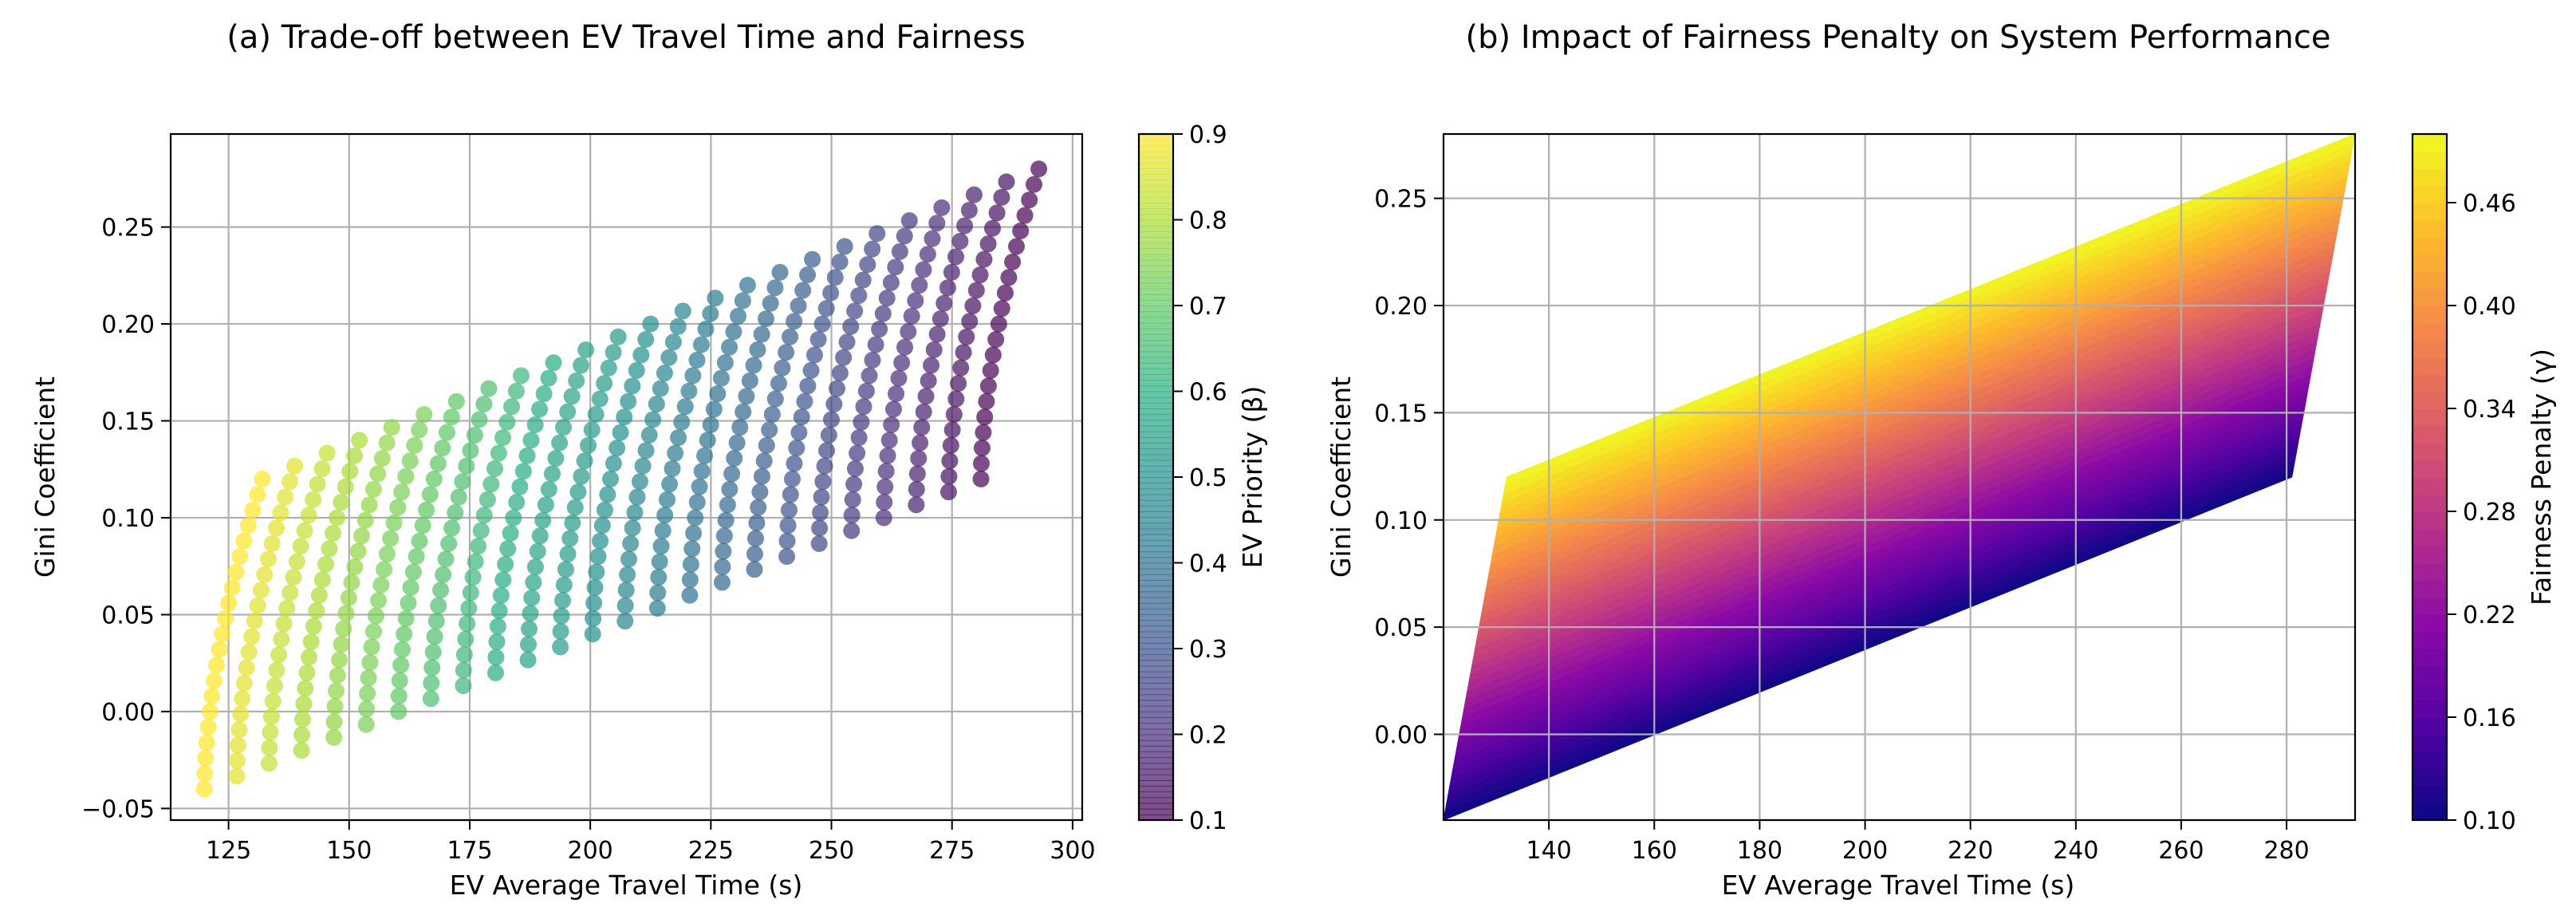 Image resolution: width=2576 pixels, height=923 pixels. Describe the element at coordinates (2286, 851) in the screenshot. I see `panel-b-x-tick-label: 280` at that location.